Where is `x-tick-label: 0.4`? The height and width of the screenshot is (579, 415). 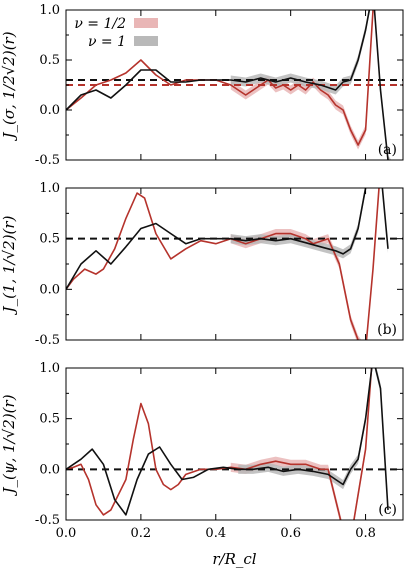 x-tick-label: 0.4 is located at coordinates (215, 533).